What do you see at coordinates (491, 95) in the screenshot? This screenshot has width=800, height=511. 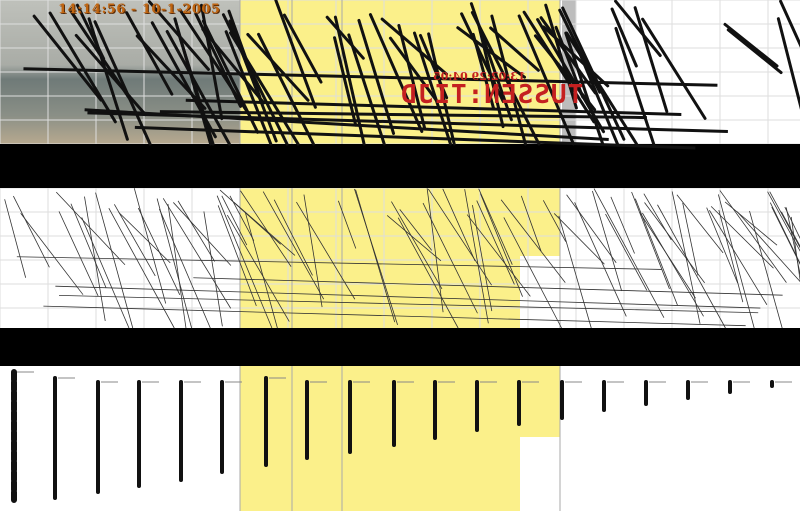 I see `mirrored-label: TUSSEN:TIJD` at bounding box center [491, 95].